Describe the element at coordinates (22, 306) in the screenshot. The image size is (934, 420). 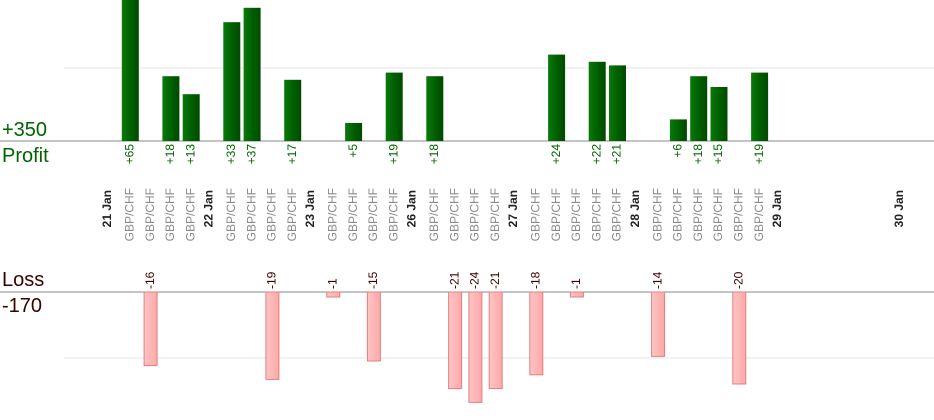
I see `loss-max-label: -170` at that location.